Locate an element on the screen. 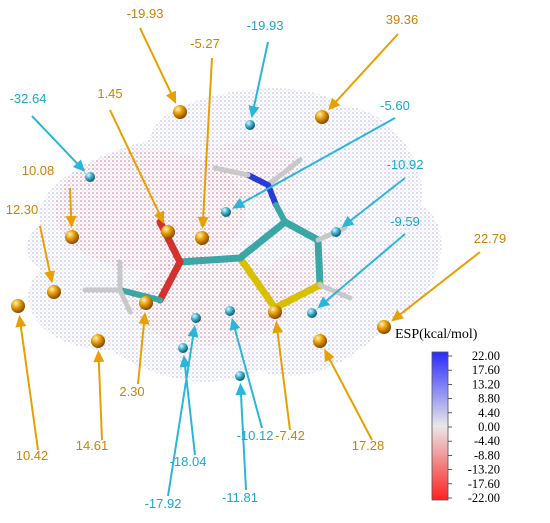  maximum-value-label: -19.93 is located at coordinates (145, 13).